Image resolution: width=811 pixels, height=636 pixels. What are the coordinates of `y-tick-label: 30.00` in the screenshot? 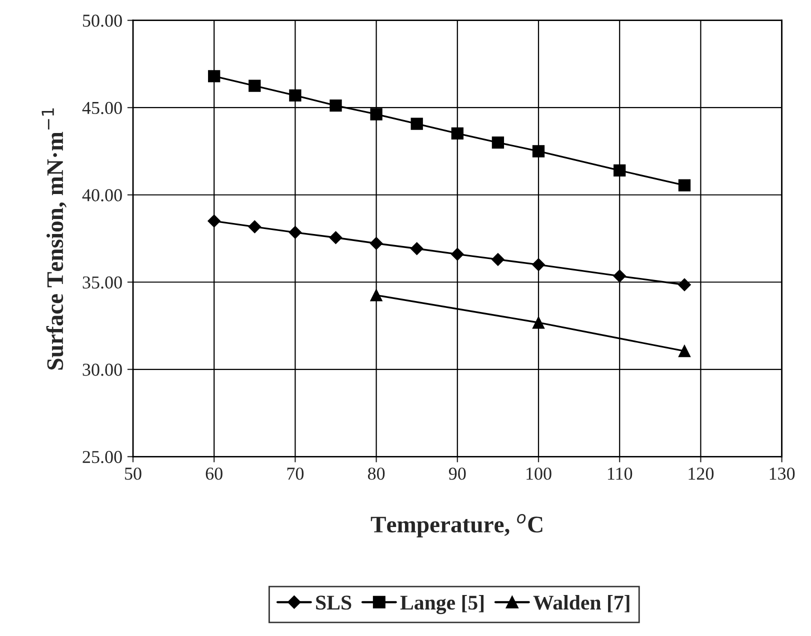 It's located at (102, 370).